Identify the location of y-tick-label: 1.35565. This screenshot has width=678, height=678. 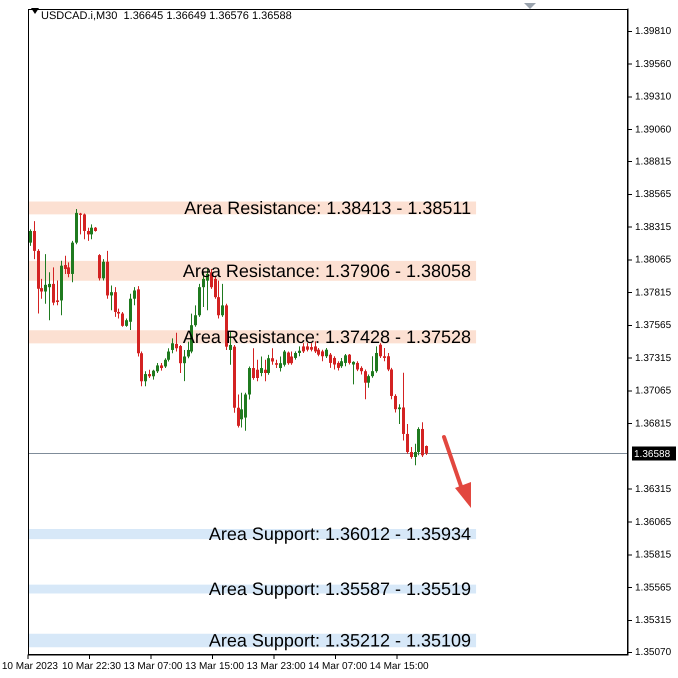
(653, 588).